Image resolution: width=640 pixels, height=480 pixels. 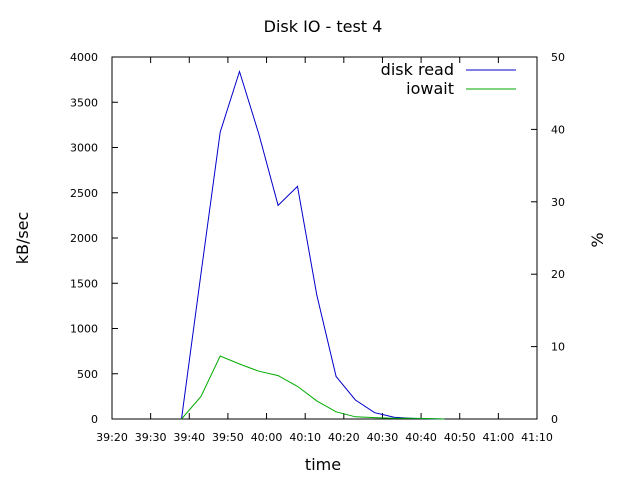 I want to click on y2-tick-label: 20, so click(x=558, y=274).